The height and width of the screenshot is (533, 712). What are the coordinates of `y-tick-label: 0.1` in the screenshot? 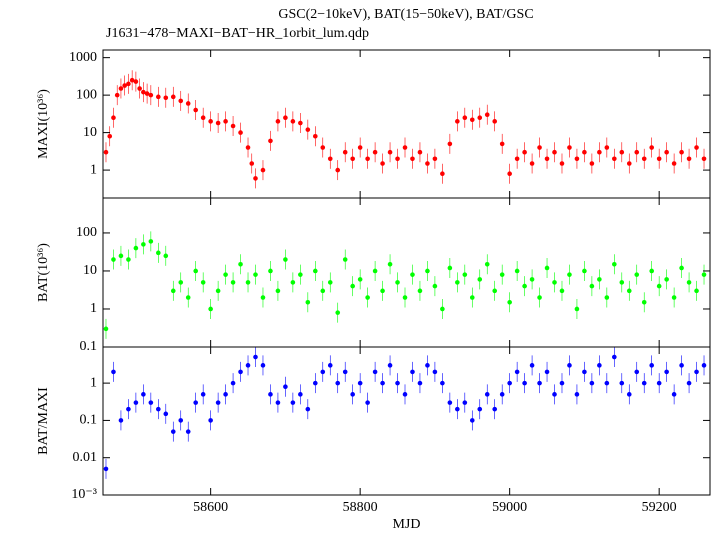 It's located at (89, 420).